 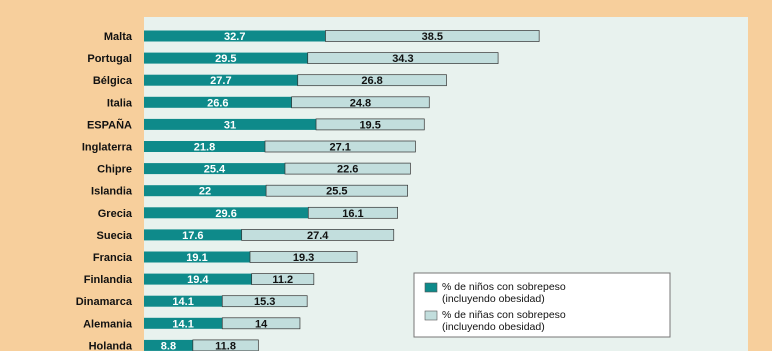 I want to click on data-label-boys: 17.6, so click(x=192, y=236).